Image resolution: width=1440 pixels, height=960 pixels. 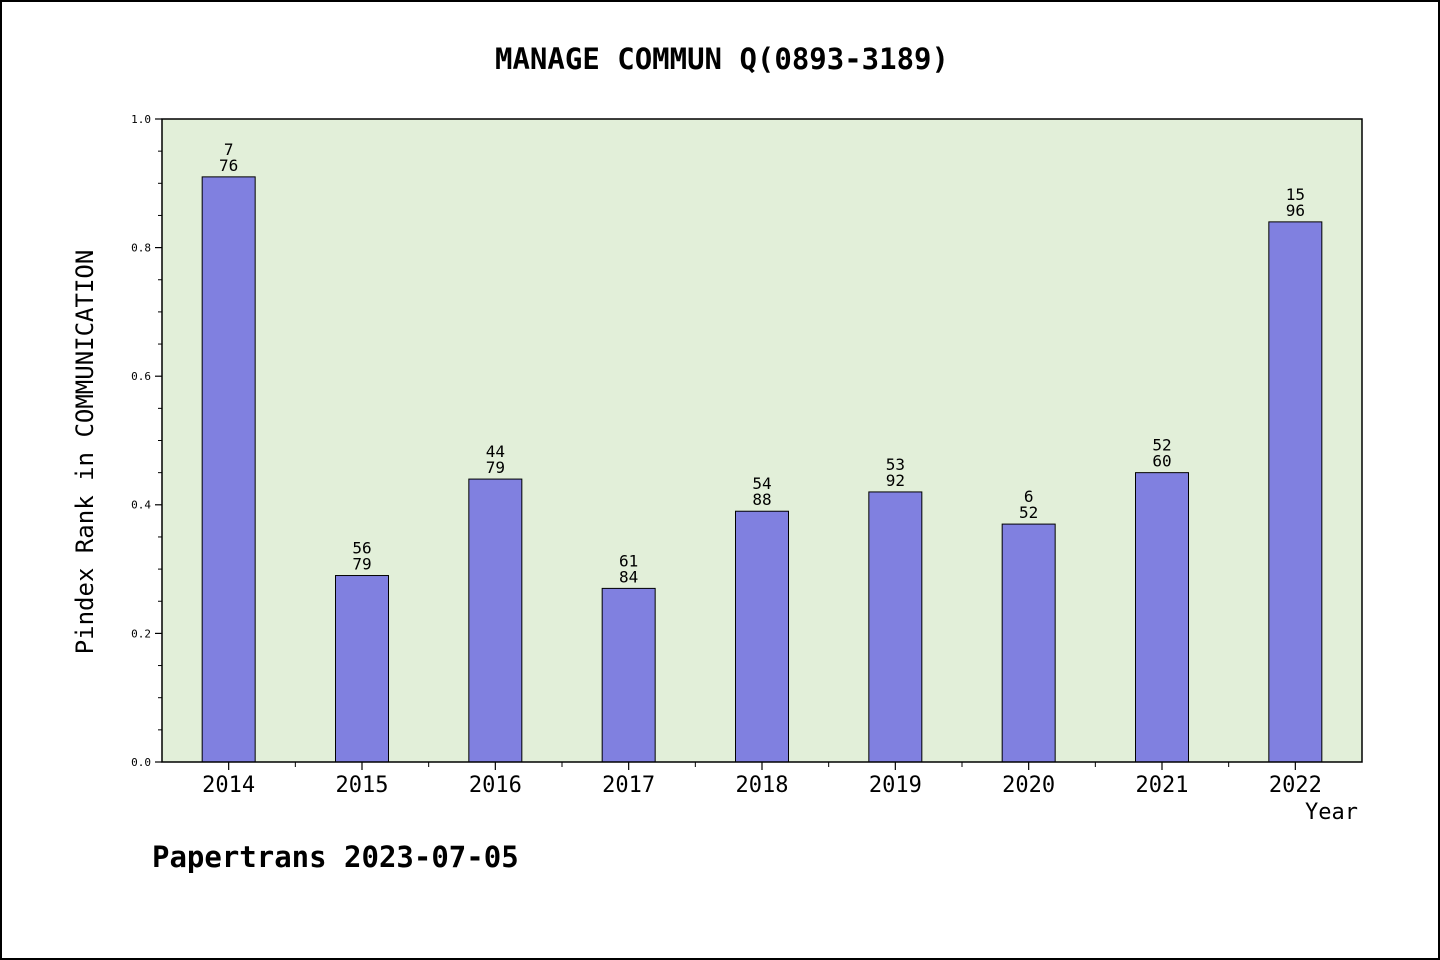 I want to click on bar-2017, so click(x=628, y=675).